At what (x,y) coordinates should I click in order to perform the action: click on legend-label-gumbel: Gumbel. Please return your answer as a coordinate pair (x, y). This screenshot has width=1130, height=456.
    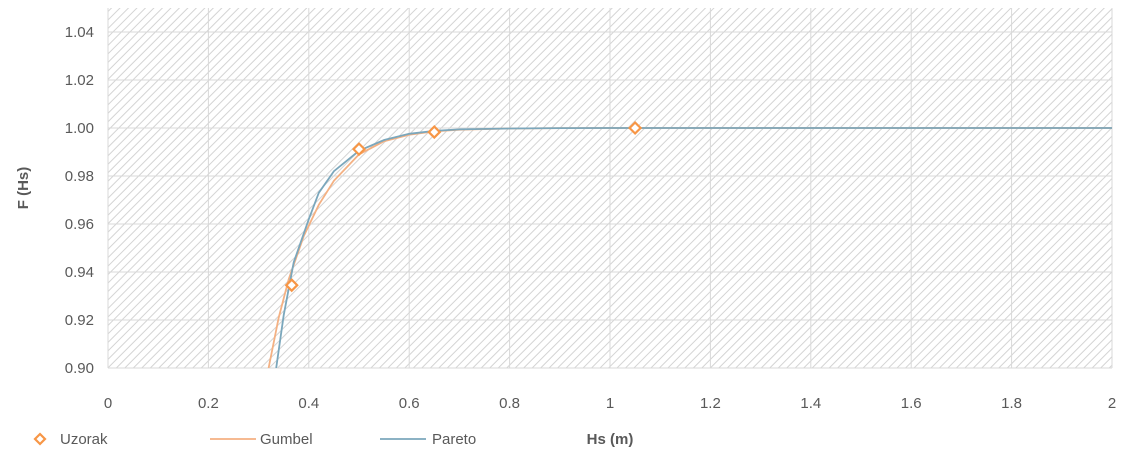
    Looking at the image, I should click on (286, 439).